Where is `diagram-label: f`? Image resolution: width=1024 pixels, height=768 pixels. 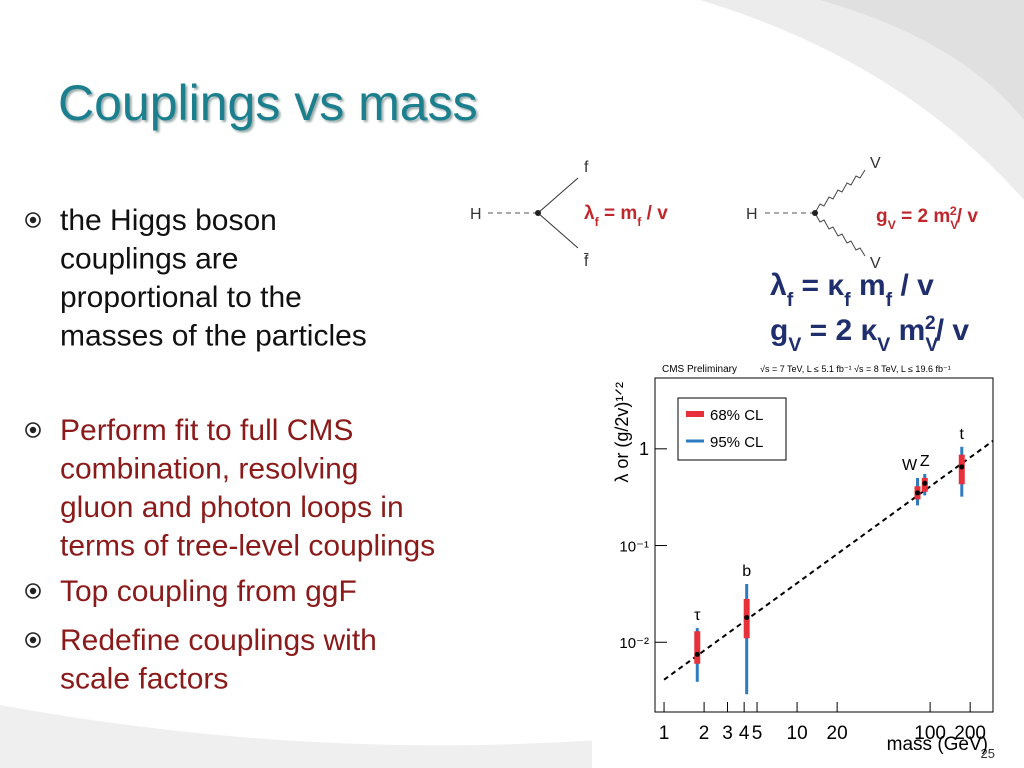 diagram-label: f is located at coordinates (586, 167).